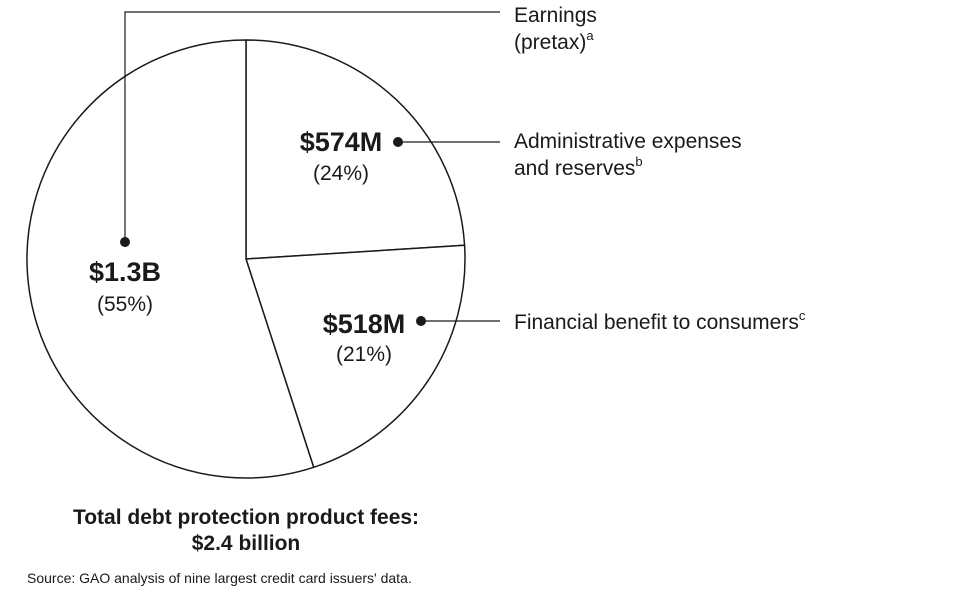 The image size is (960, 589). I want to click on legend-admin-line1: Administrative expenses, so click(628, 141).